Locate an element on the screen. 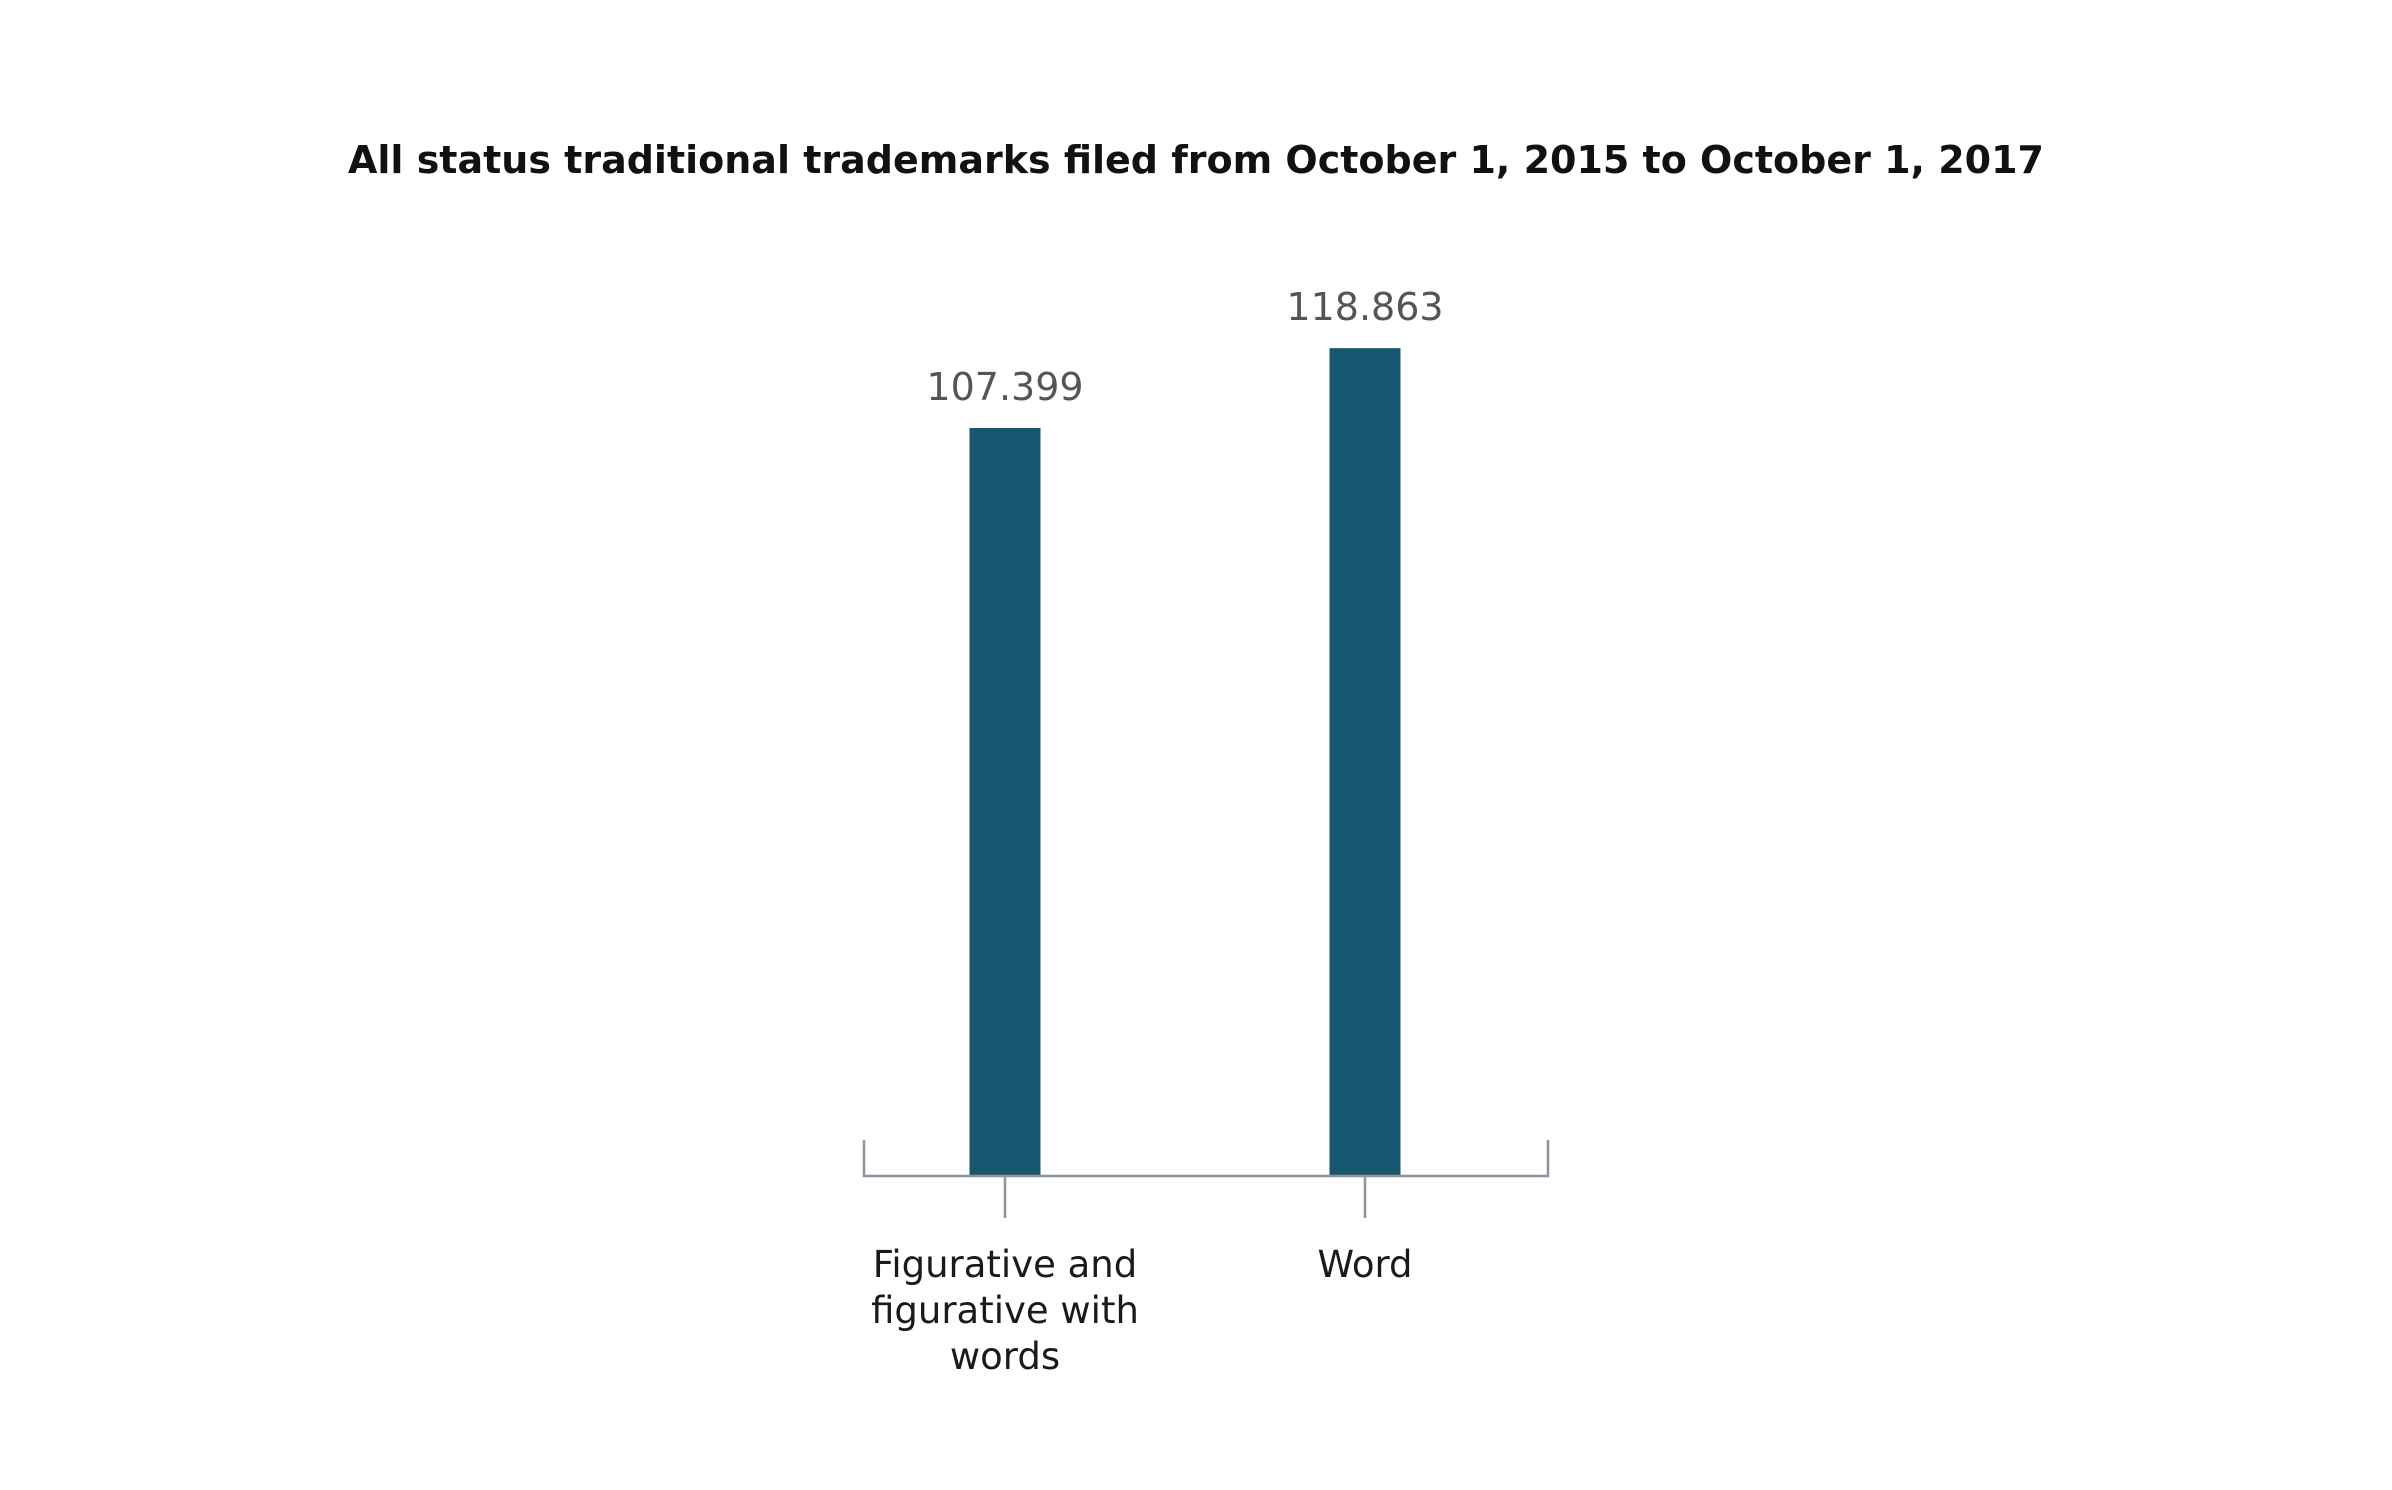 This screenshot has width=2392, height=1490. data-label-1: 118.863 is located at coordinates (1364, 307).